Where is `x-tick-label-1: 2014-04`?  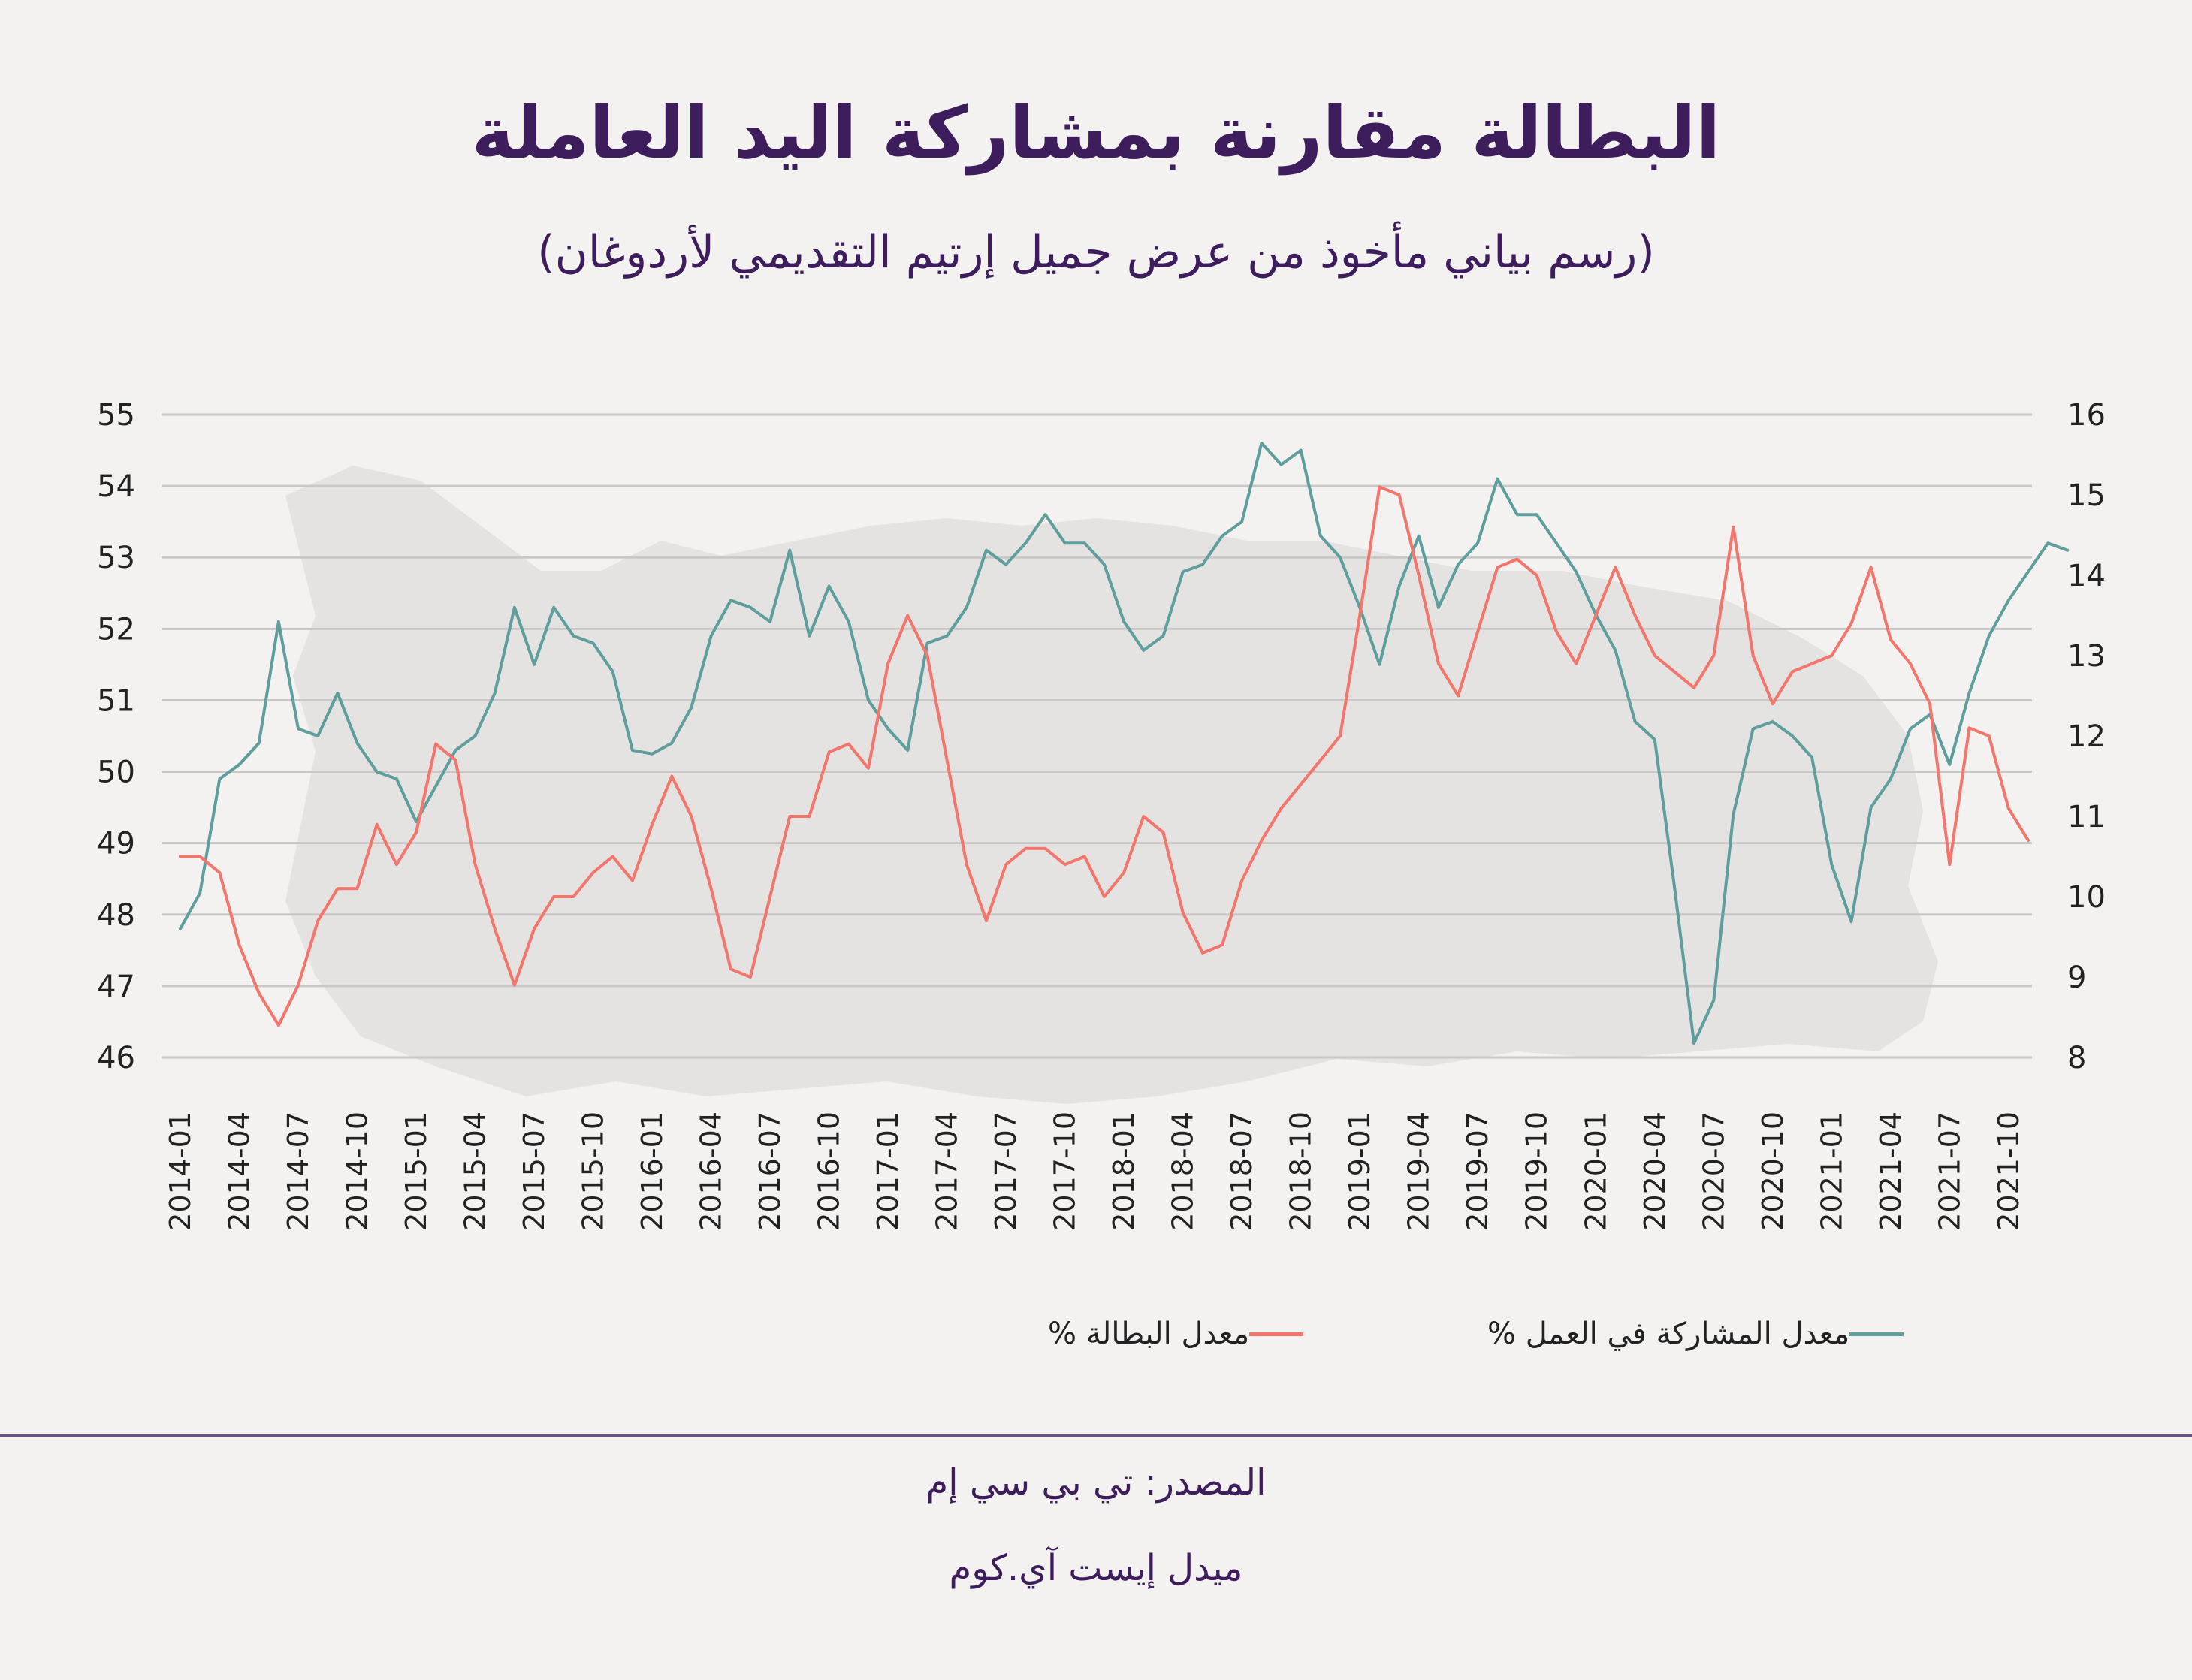 x-tick-label-1: 2014-04 is located at coordinates (239, 1171).